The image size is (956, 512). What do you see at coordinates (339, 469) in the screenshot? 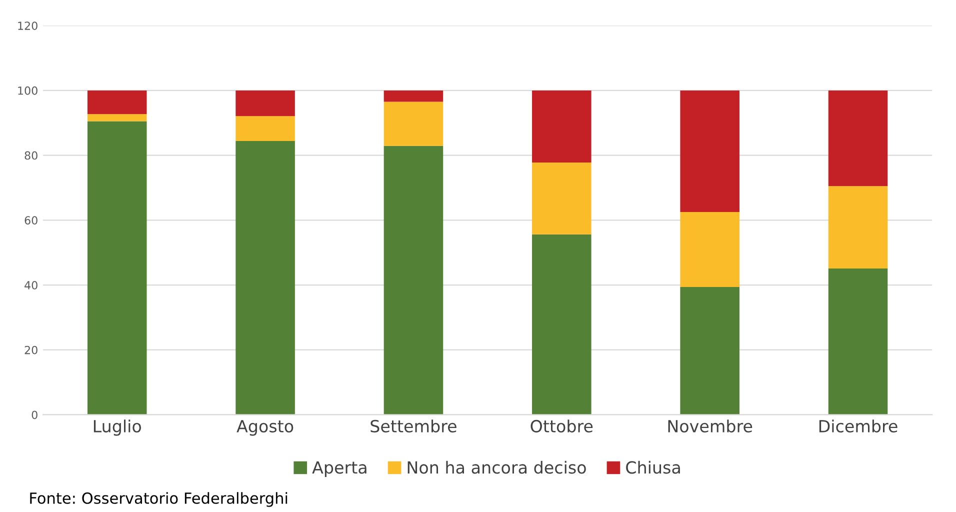
I see `legend-label: Aperta` at bounding box center [339, 469].